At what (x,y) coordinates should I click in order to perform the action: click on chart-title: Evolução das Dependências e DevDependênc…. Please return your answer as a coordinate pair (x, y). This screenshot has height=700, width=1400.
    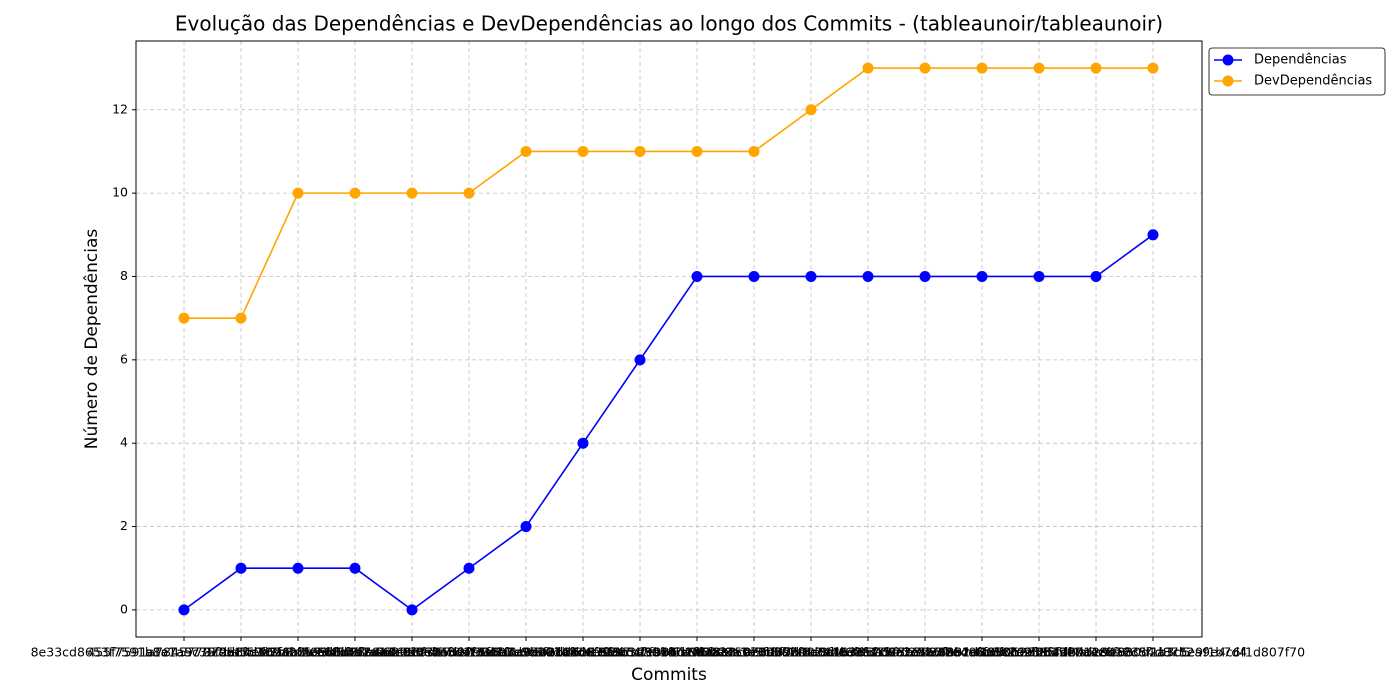
    Looking at the image, I should click on (669, 24).